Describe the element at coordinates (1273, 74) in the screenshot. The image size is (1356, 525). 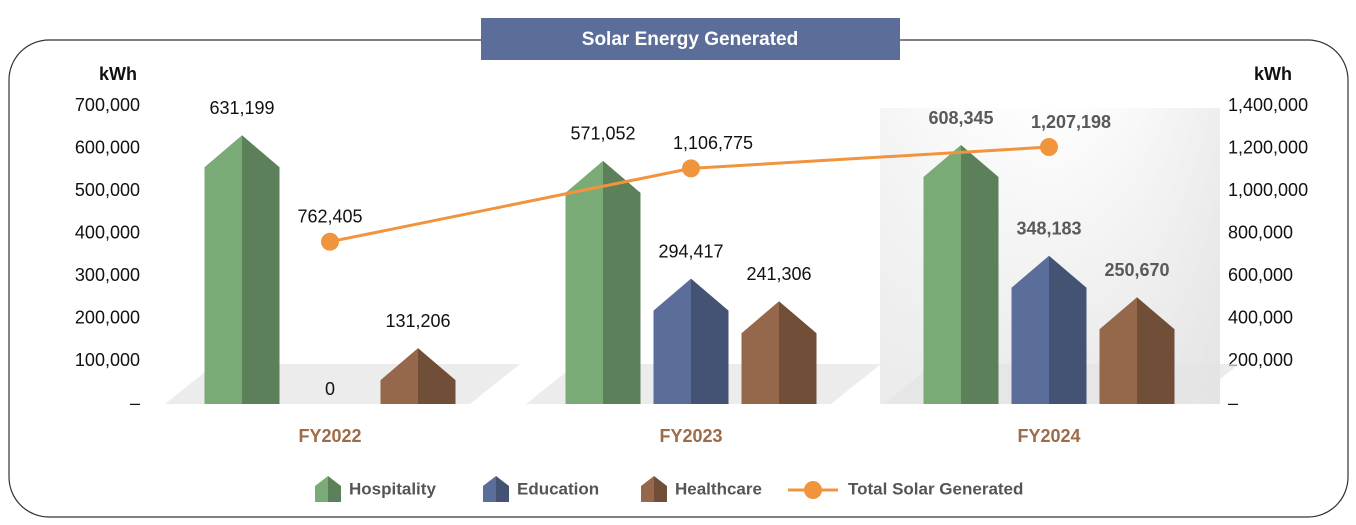
I see `y2-axis-label: kWh` at that location.